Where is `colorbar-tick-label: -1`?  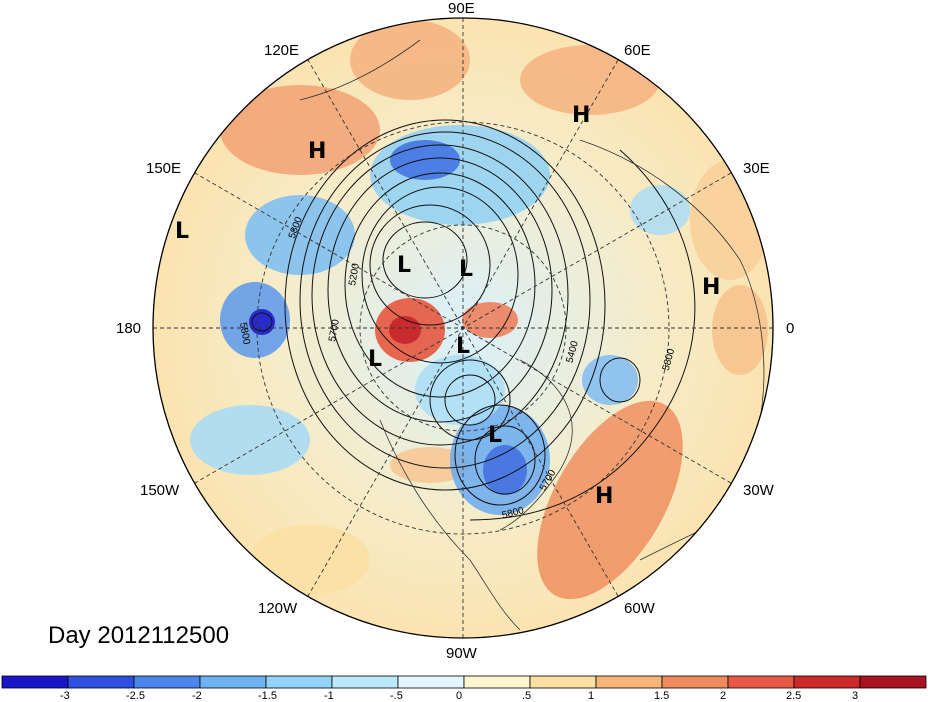
colorbar-tick-label: -1 is located at coordinates (329, 696).